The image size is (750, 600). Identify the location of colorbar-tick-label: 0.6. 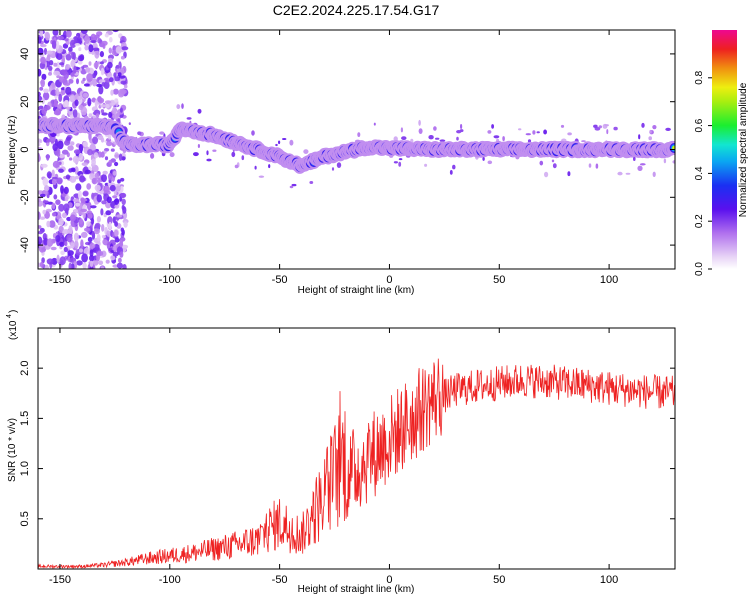
(699, 125).